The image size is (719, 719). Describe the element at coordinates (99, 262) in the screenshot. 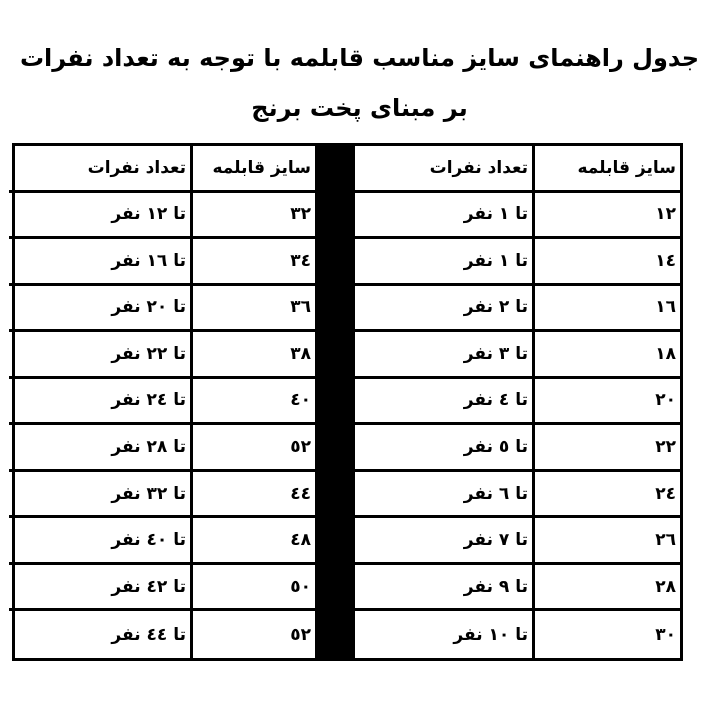

I see `cell-people: تا ١٦ نفر` at that location.